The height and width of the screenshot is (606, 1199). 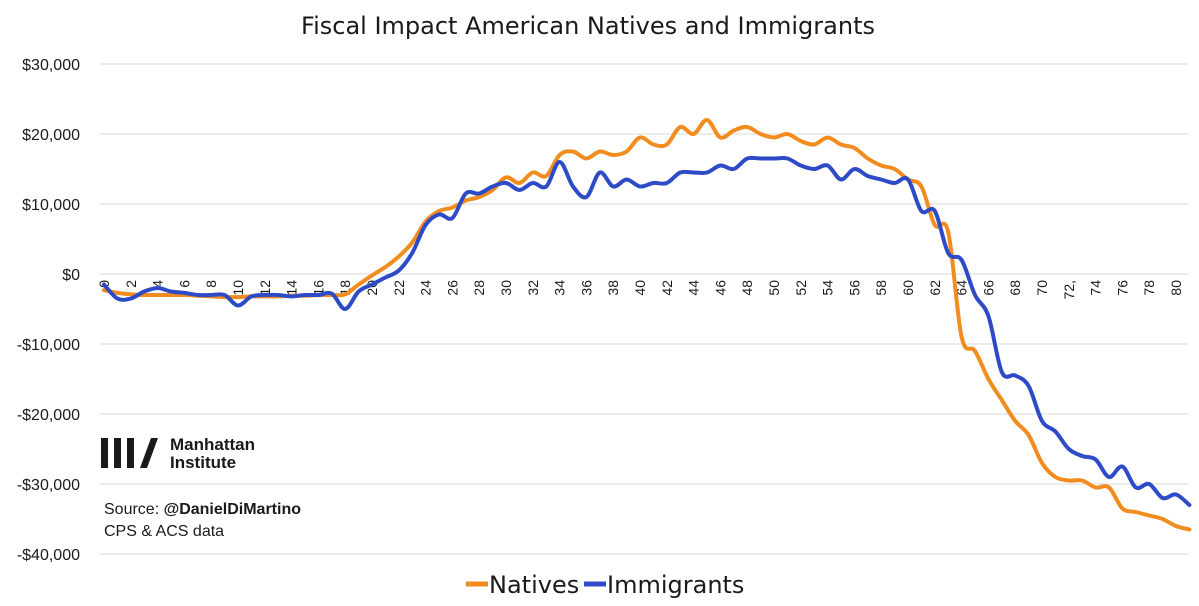 What do you see at coordinates (203, 462) in the screenshot?
I see `logo-line-2: Institute` at bounding box center [203, 462].